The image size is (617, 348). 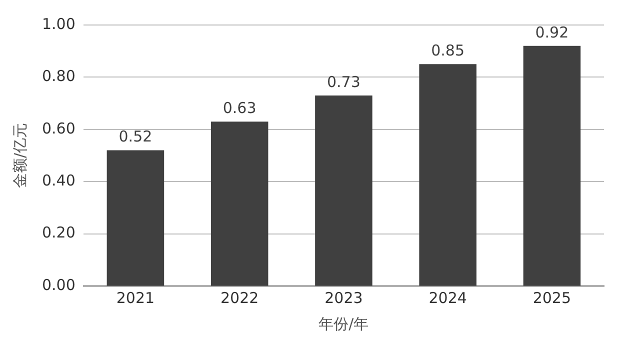 What do you see at coordinates (343, 323) in the screenshot?
I see `x-axis-title: 年份/年` at bounding box center [343, 323].